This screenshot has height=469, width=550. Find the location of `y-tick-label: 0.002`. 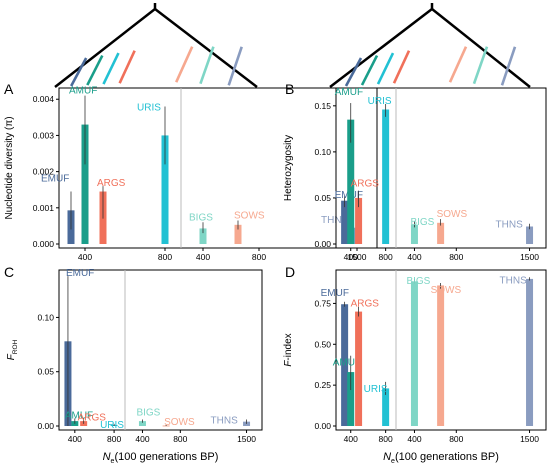

y-tick-label: 0.002 is located at coordinates (44, 172).